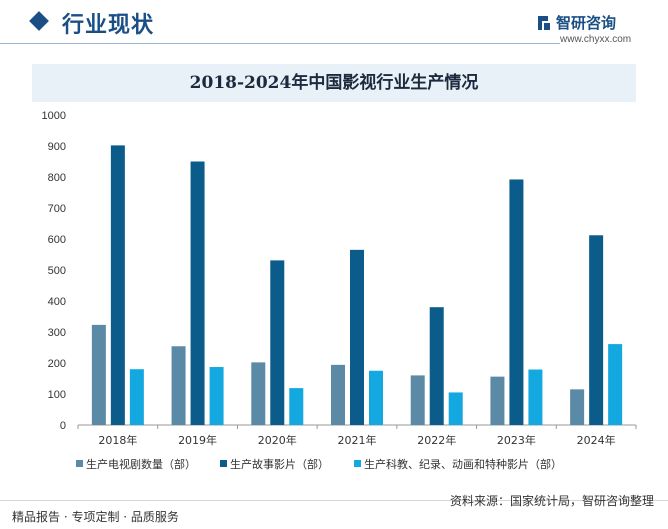 Image resolution: width=668 pixels, height=529 pixels. Describe the element at coordinates (57, 271) in the screenshot. I see `y-tick-label: 500` at that location.